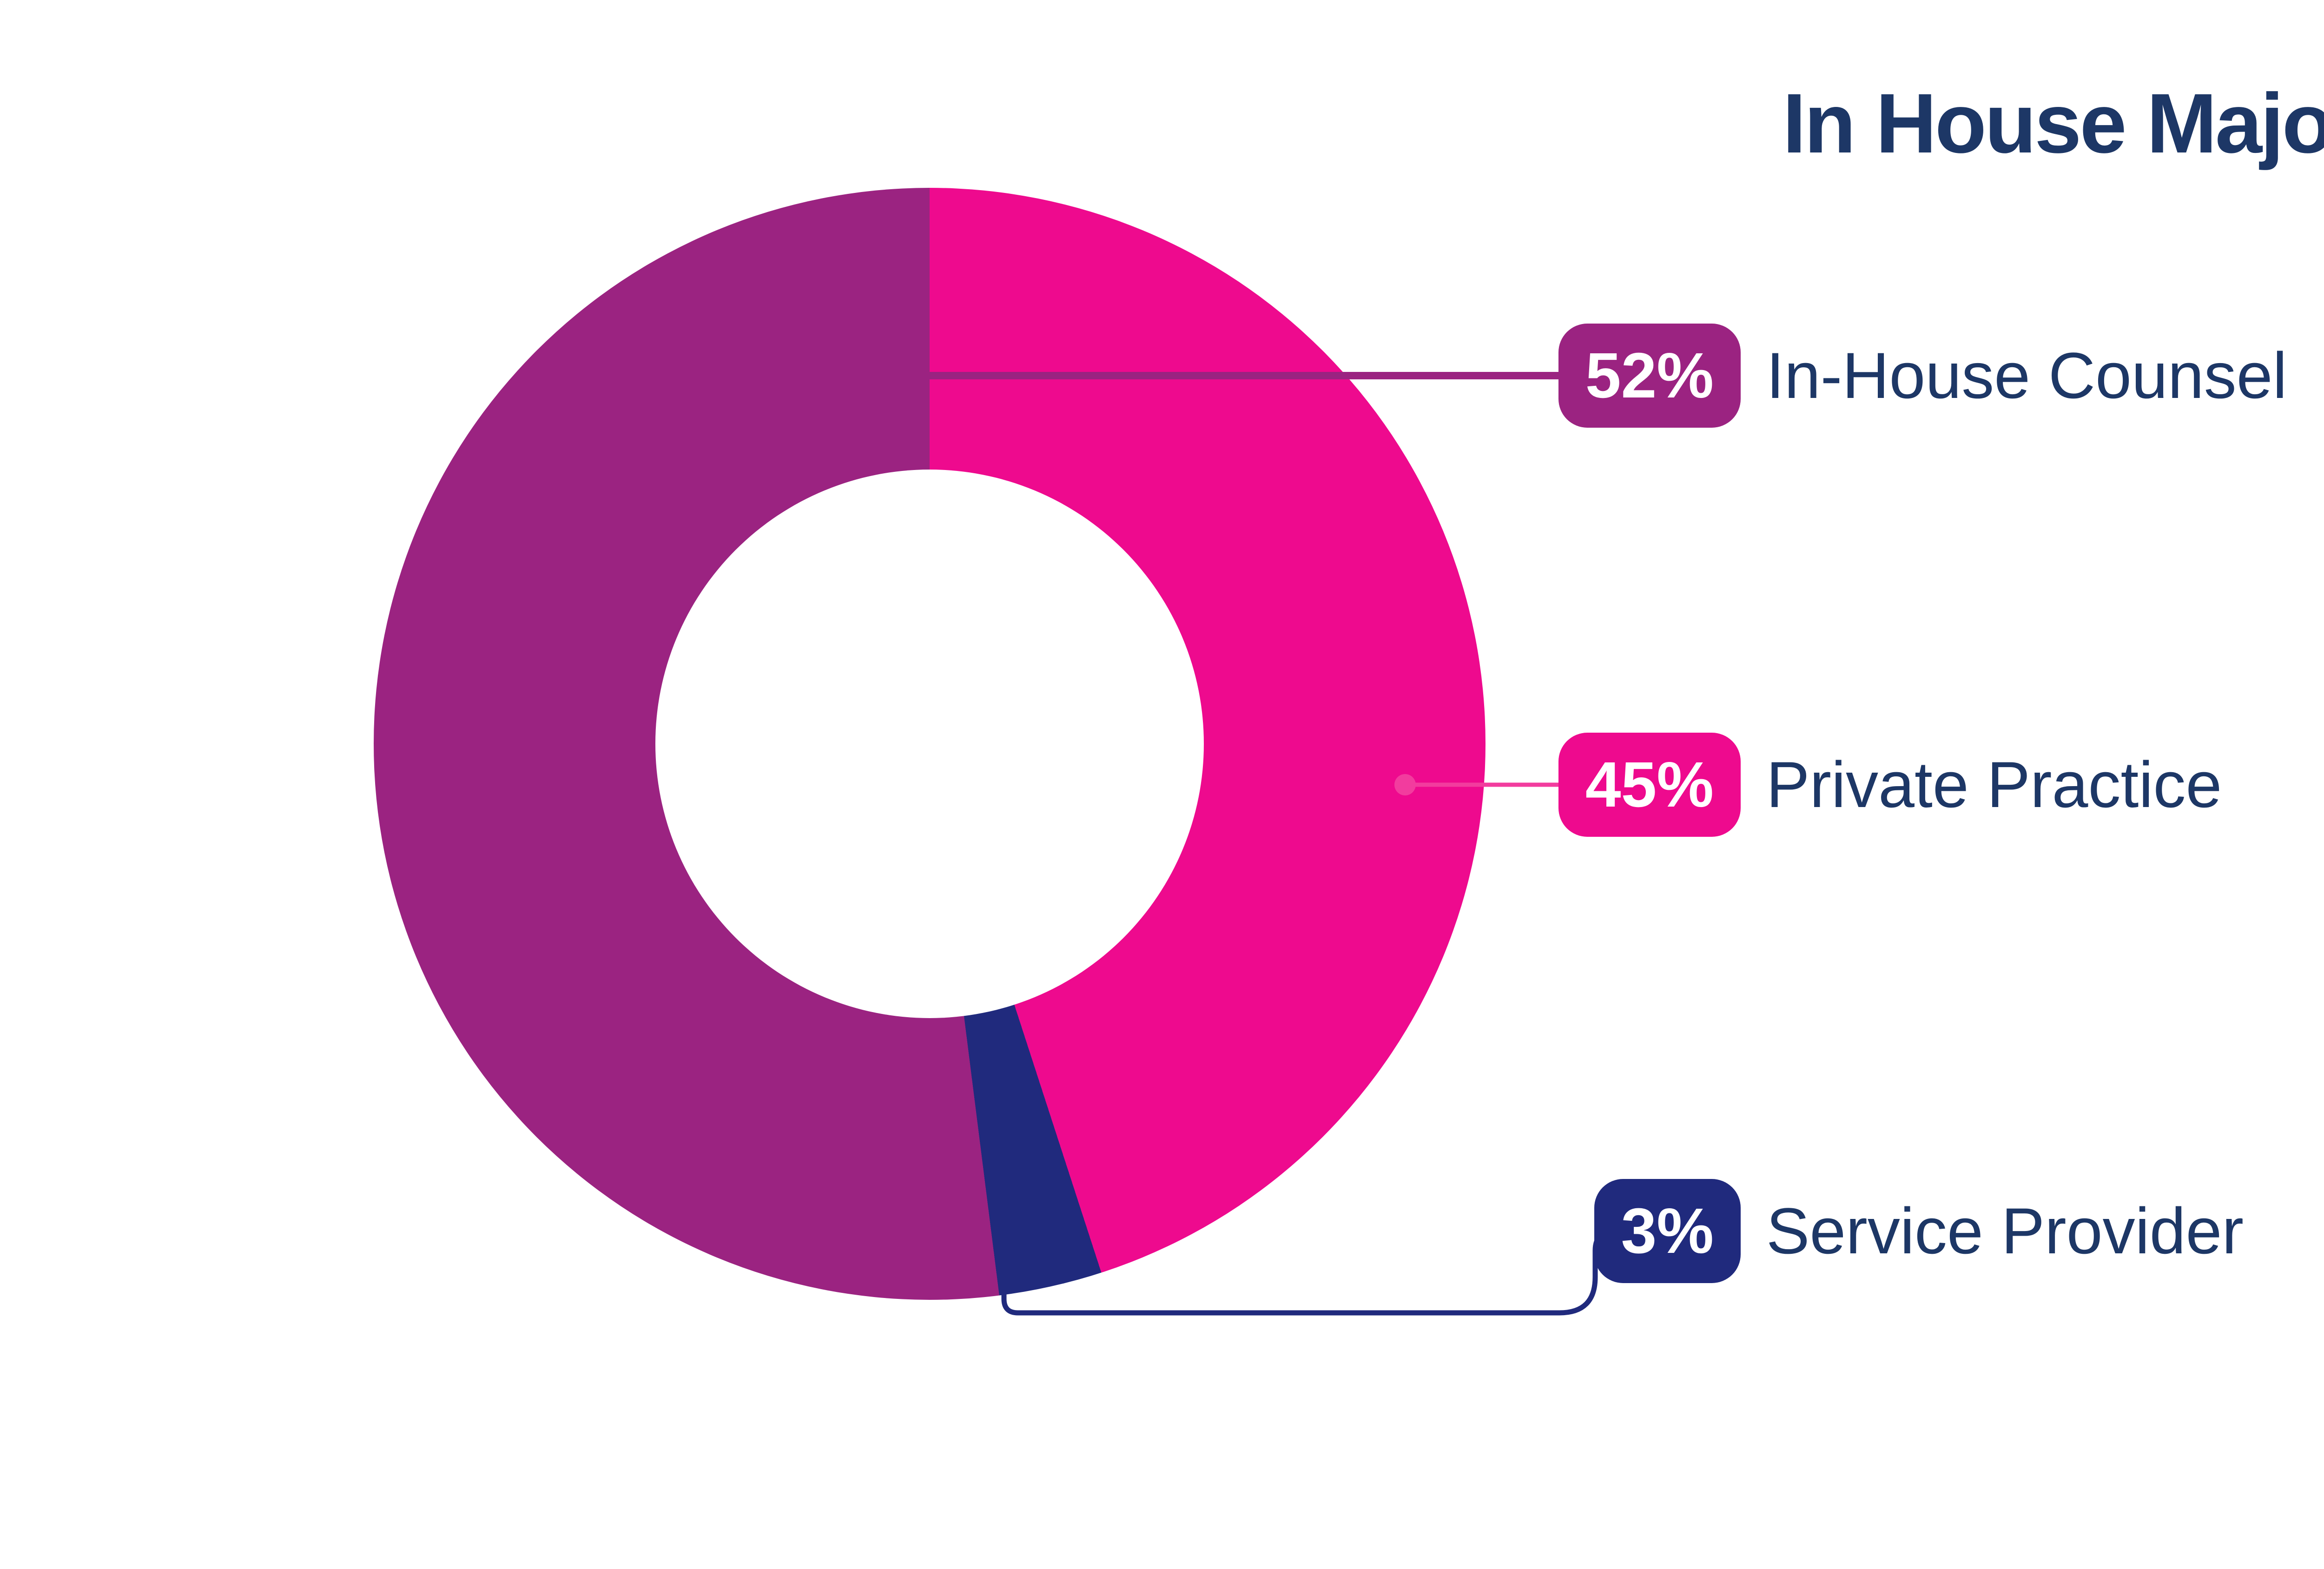 This screenshot has width=2324, height=1569. Describe the element at coordinates (2005, 1231) in the screenshot. I see `label-service-provider: Service Provider` at that location.